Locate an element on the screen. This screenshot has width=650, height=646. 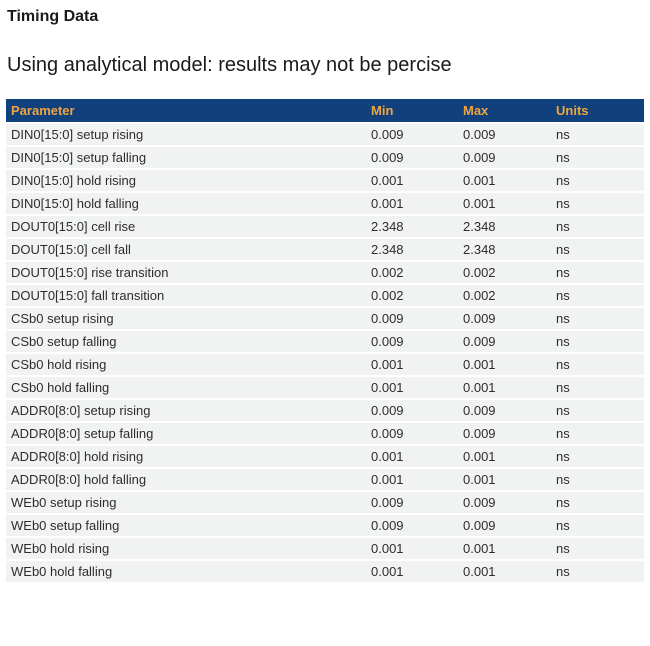
cell-parameter: ADDR0[8:0] setup falling is located at coordinates (186, 434).